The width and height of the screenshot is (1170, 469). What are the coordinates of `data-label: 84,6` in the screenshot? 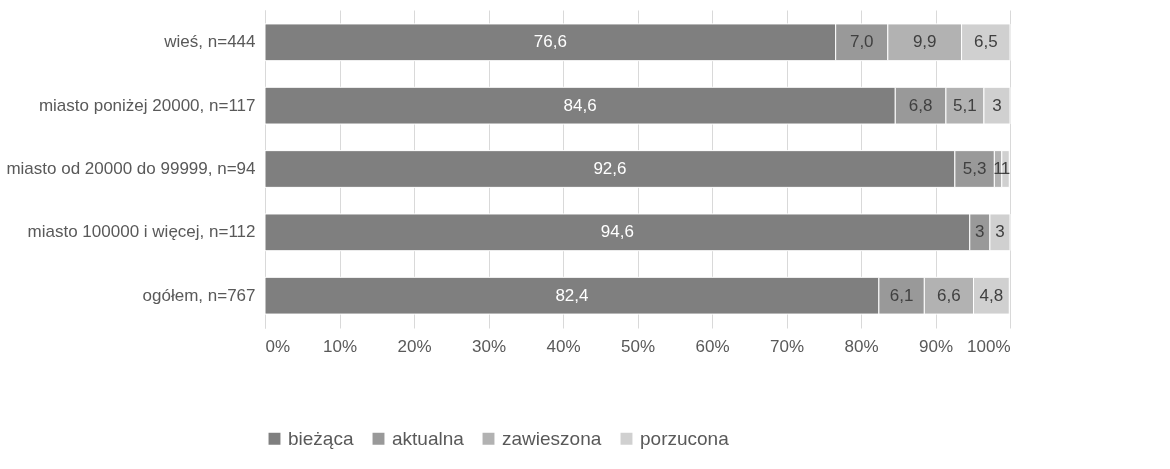 It's located at (580, 105).